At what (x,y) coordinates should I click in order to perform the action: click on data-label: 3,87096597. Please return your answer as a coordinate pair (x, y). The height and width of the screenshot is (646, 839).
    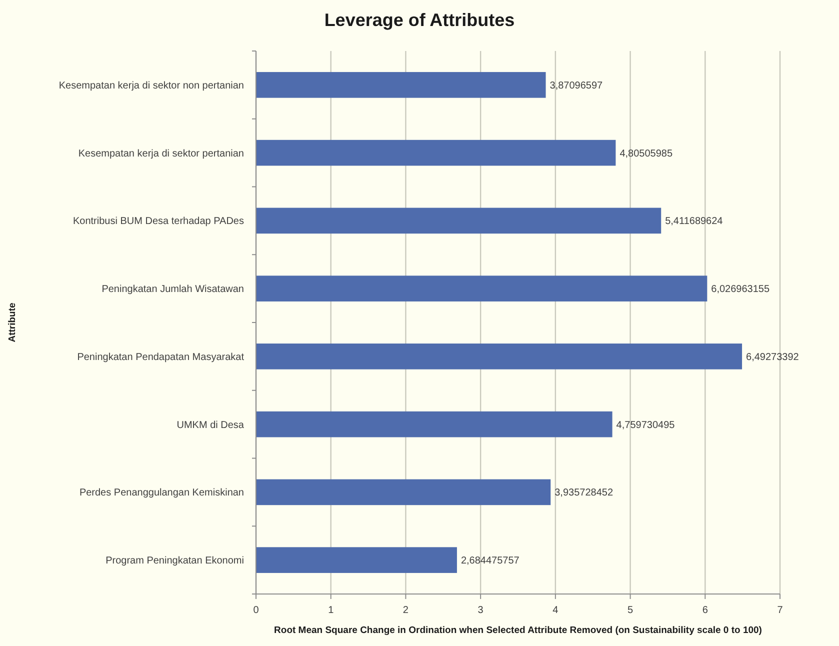
    Looking at the image, I should click on (577, 86).